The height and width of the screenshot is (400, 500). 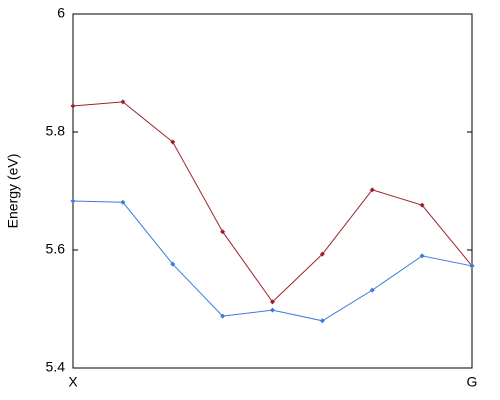 What do you see at coordinates (56, 131) in the screenshot?
I see `y-tick-label: 5.8` at bounding box center [56, 131].